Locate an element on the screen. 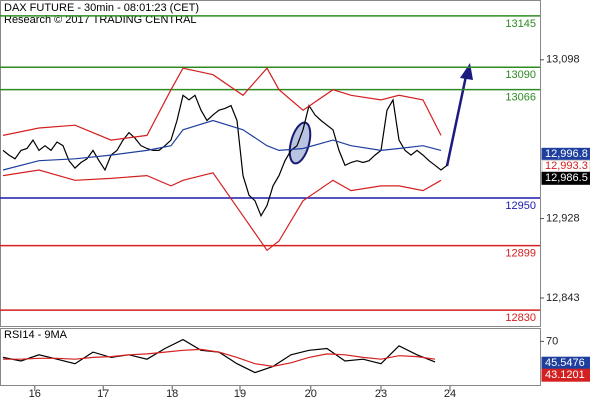  highlight-ellipse is located at coordinates (300, 143).